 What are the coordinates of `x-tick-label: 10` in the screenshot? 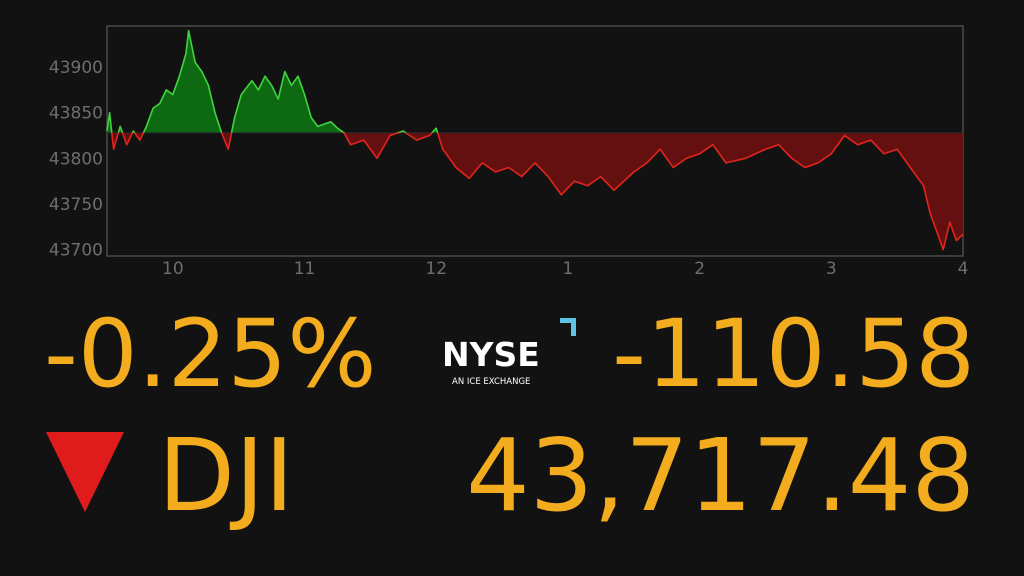 It's located at (173, 269).